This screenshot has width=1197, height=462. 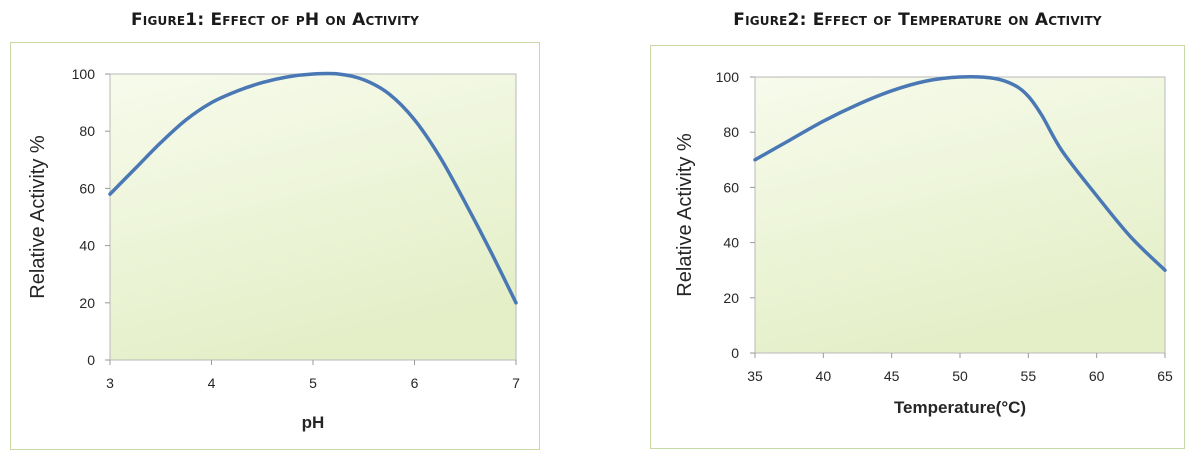 What do you see at coordinates (516, 383) in the screenshot?
I see `figure1-x-tick-label: 7` at bounding box center [516, 383].